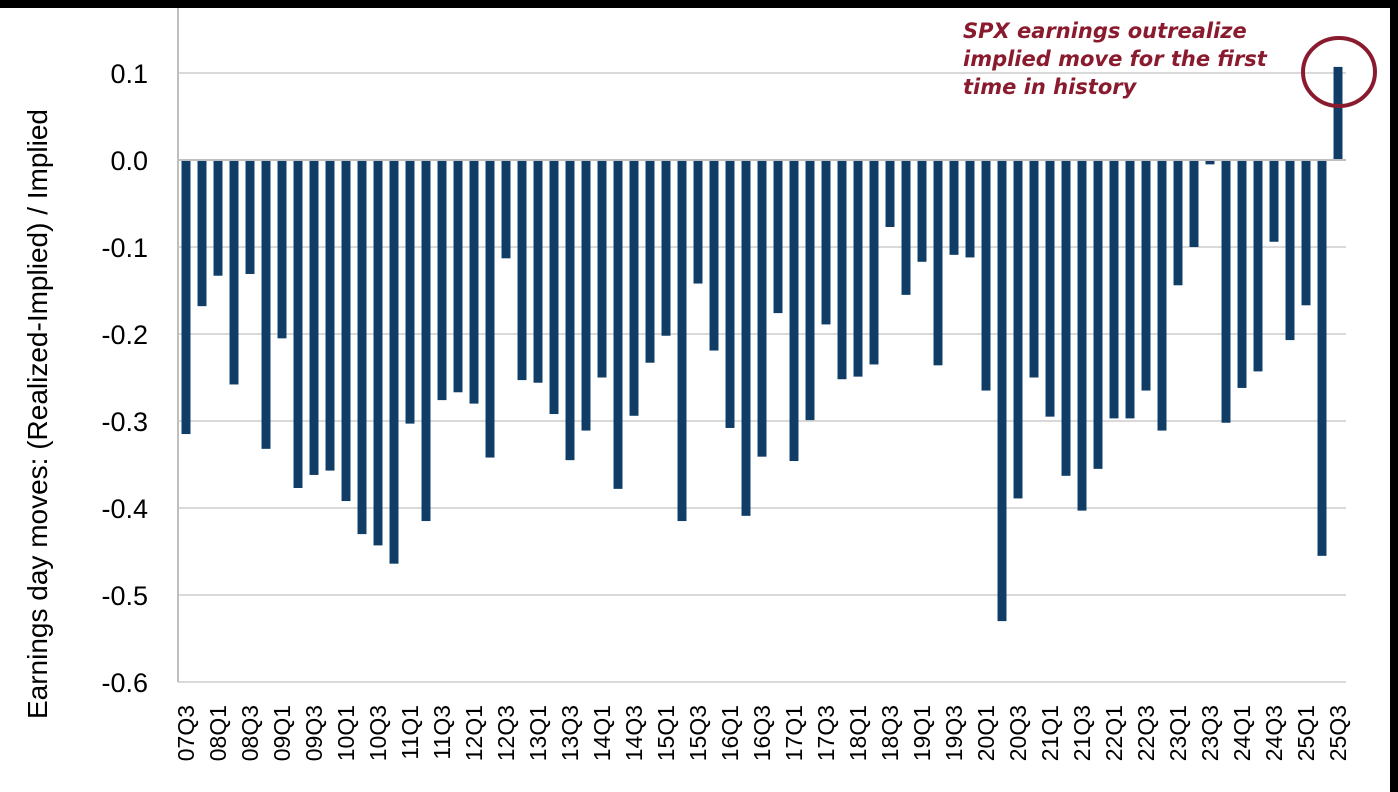 The height and width of the screenshot is (792, 1398). Describe the element at coordinates (1290, 250) in the screenshot. I see `bar-2024Q4` at that location.